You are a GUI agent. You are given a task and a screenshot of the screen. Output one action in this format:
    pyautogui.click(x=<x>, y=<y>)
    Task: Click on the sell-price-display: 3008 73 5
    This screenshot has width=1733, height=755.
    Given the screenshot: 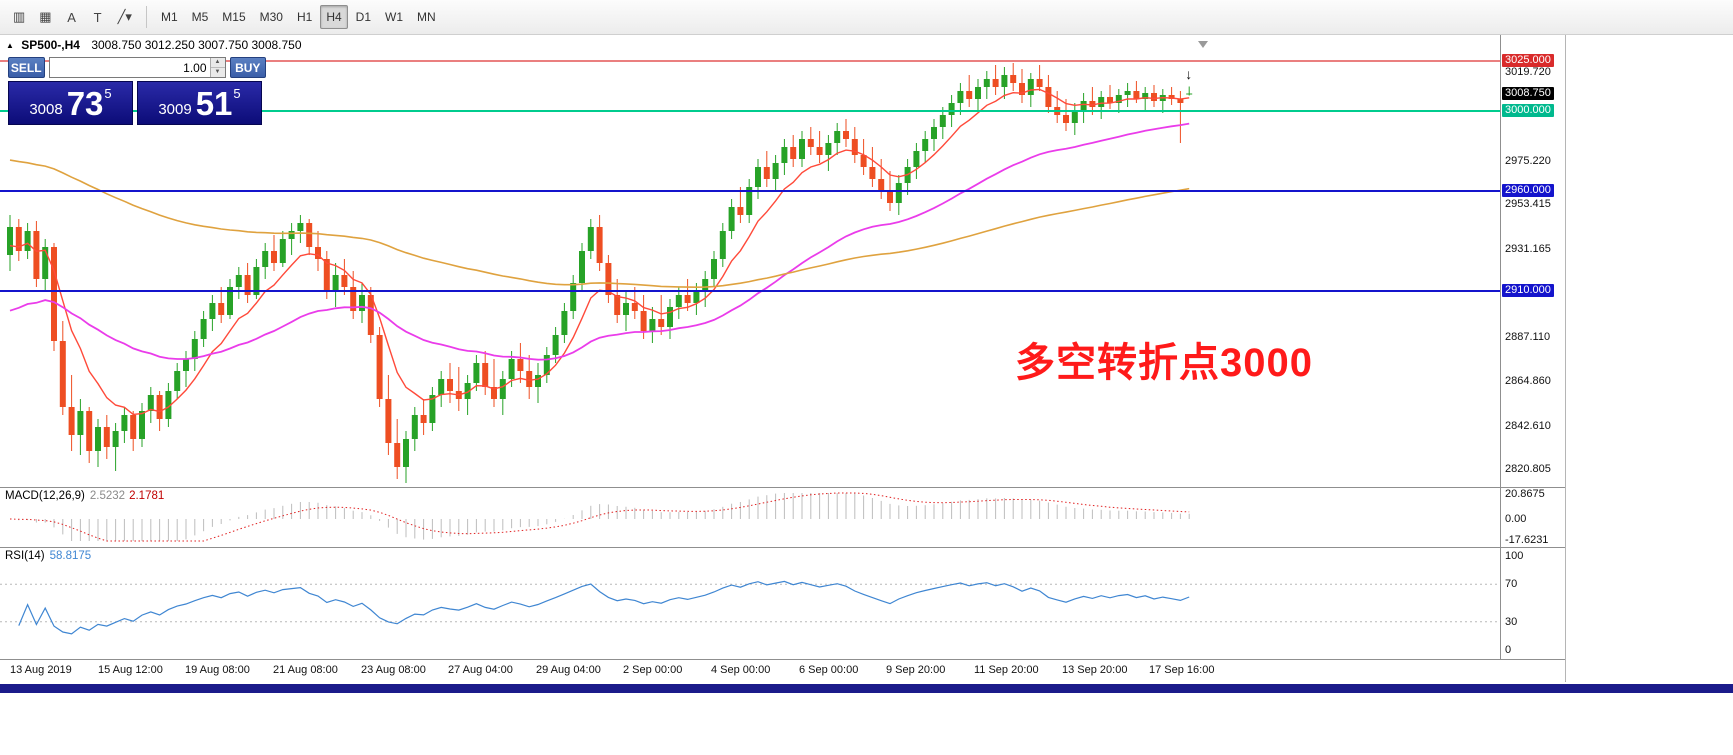 What is the action you would take?
    pyautogui.click(x=70, y=103)
    